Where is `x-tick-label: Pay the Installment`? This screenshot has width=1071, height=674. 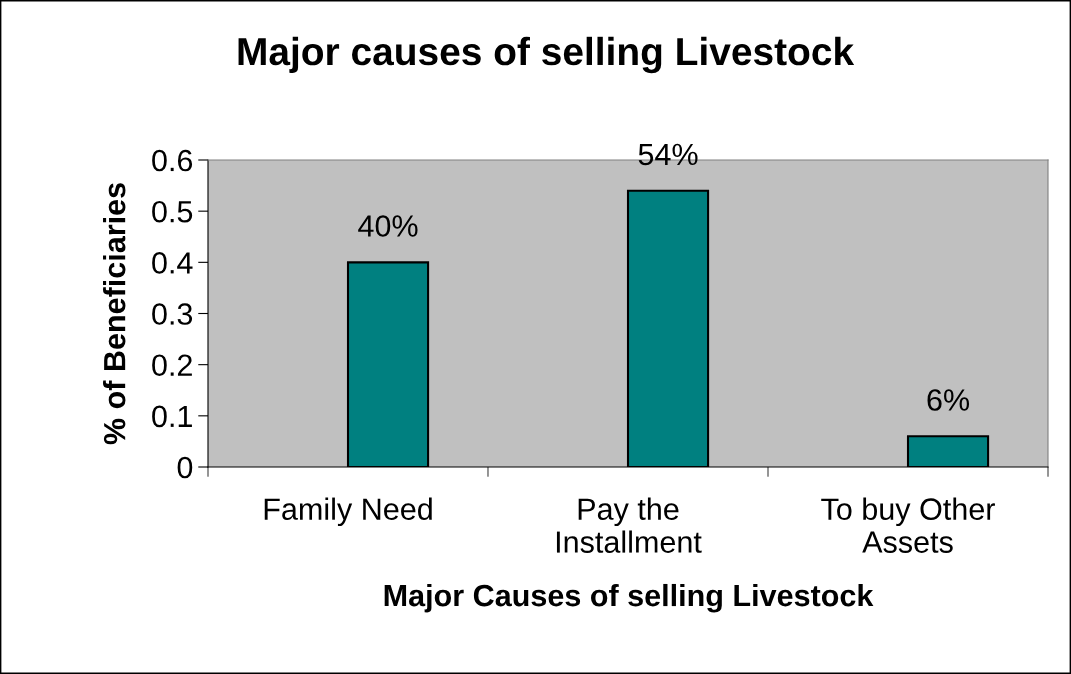 x-tick-label: Pay the Installment is located at coordinates (629, 525).